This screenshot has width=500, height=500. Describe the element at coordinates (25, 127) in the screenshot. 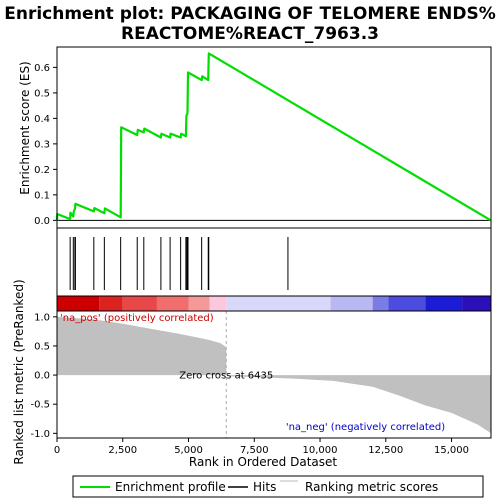

I see `es-y-axis-label: Enrichment score (ES)` at that location.